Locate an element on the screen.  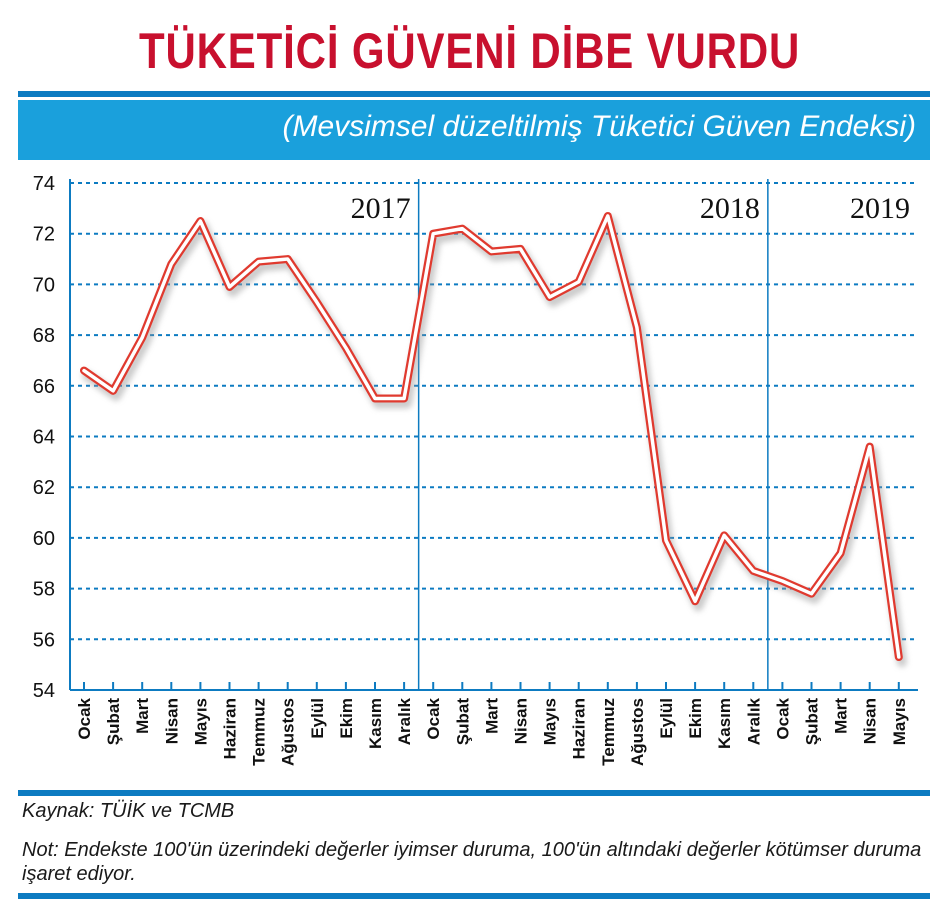
year-label: 2019 is located at coordinates (880, 208).